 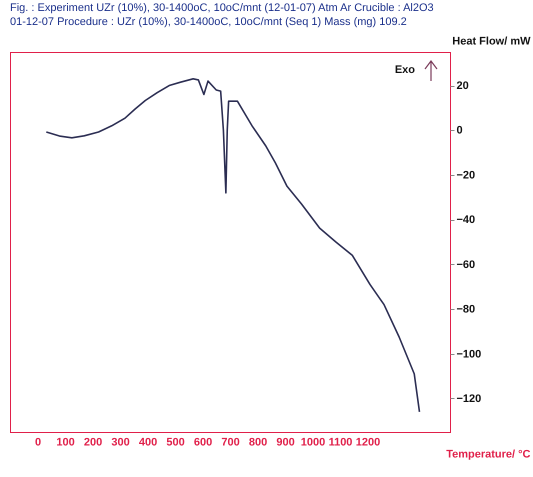 I want to click on x-tick-label: 1000, so click(x=313, y=442).